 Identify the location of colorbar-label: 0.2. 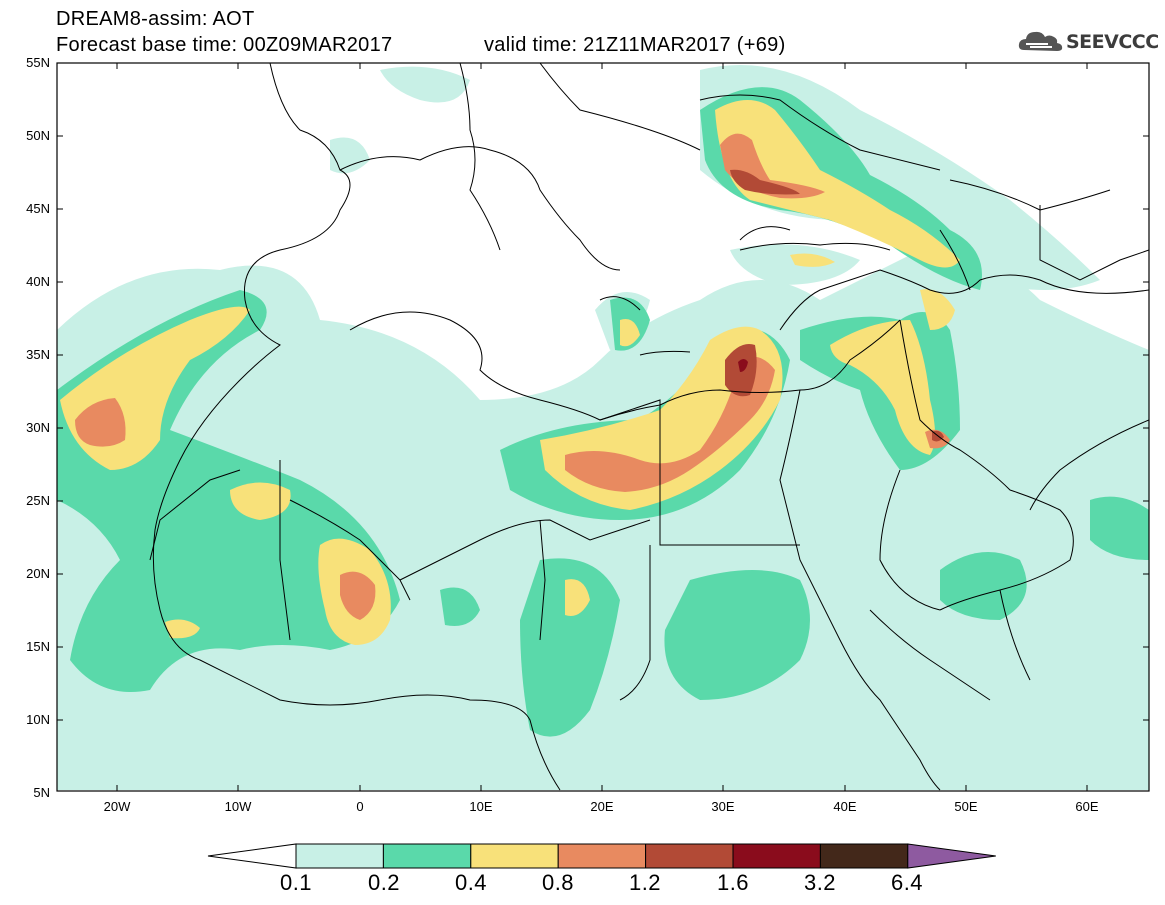
(384, 882).